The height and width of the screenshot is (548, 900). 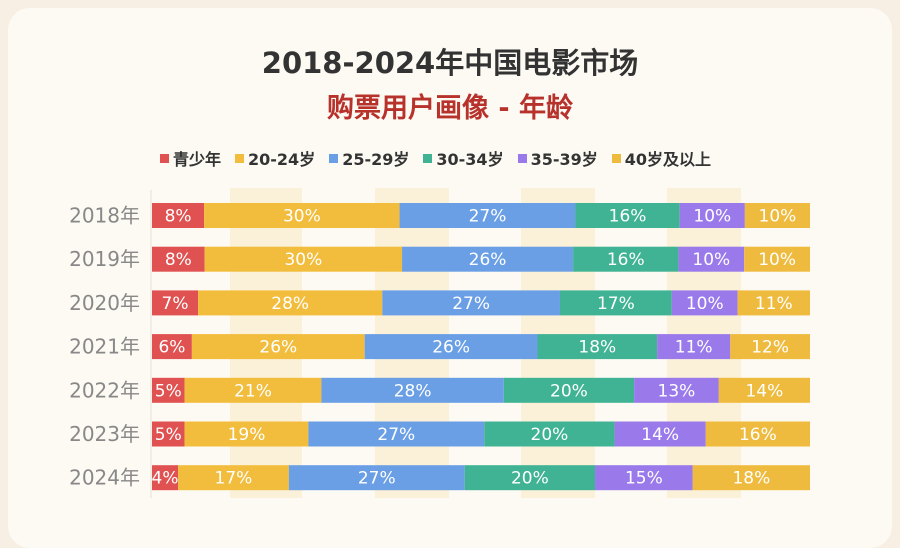 I want to click on legend-label: 青少年, so click(x=197, y=159).